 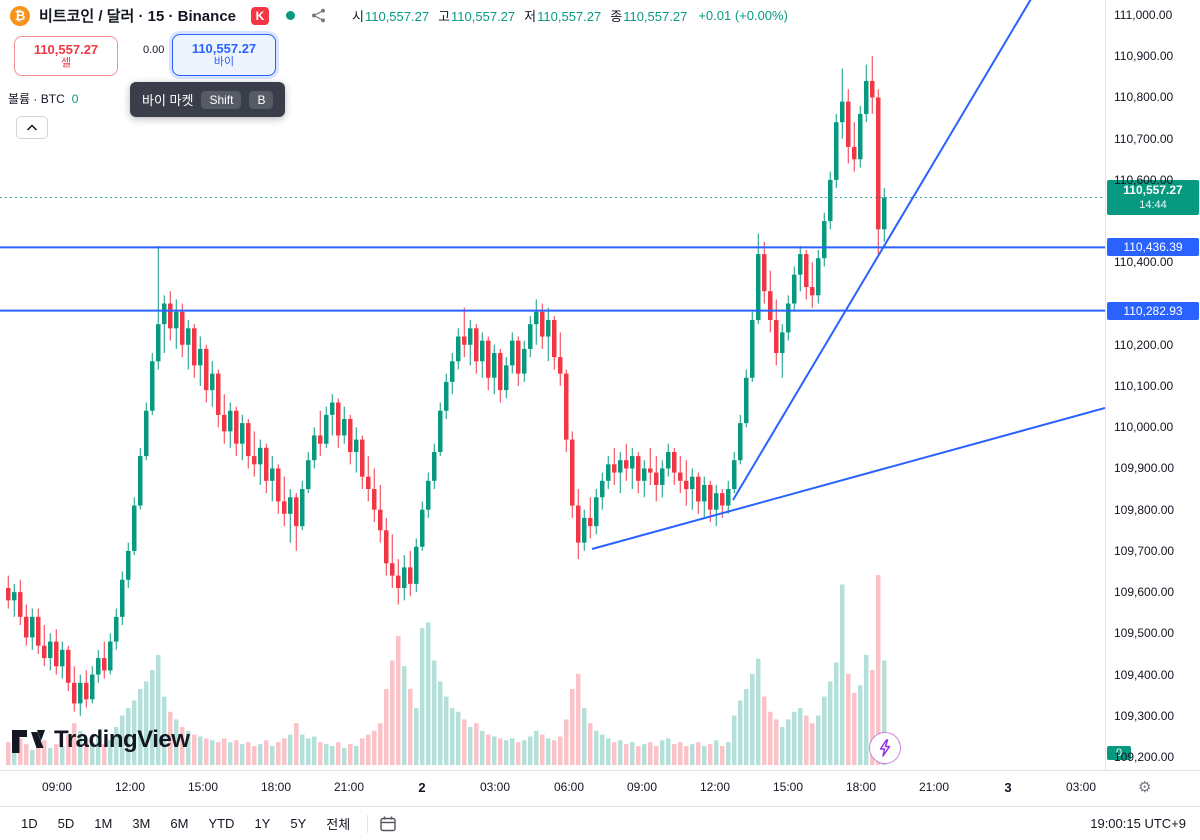 What do you see at coordinates (885, 748) in the screenshot?
I see `lightning-button` at bounding box center [885, 748].